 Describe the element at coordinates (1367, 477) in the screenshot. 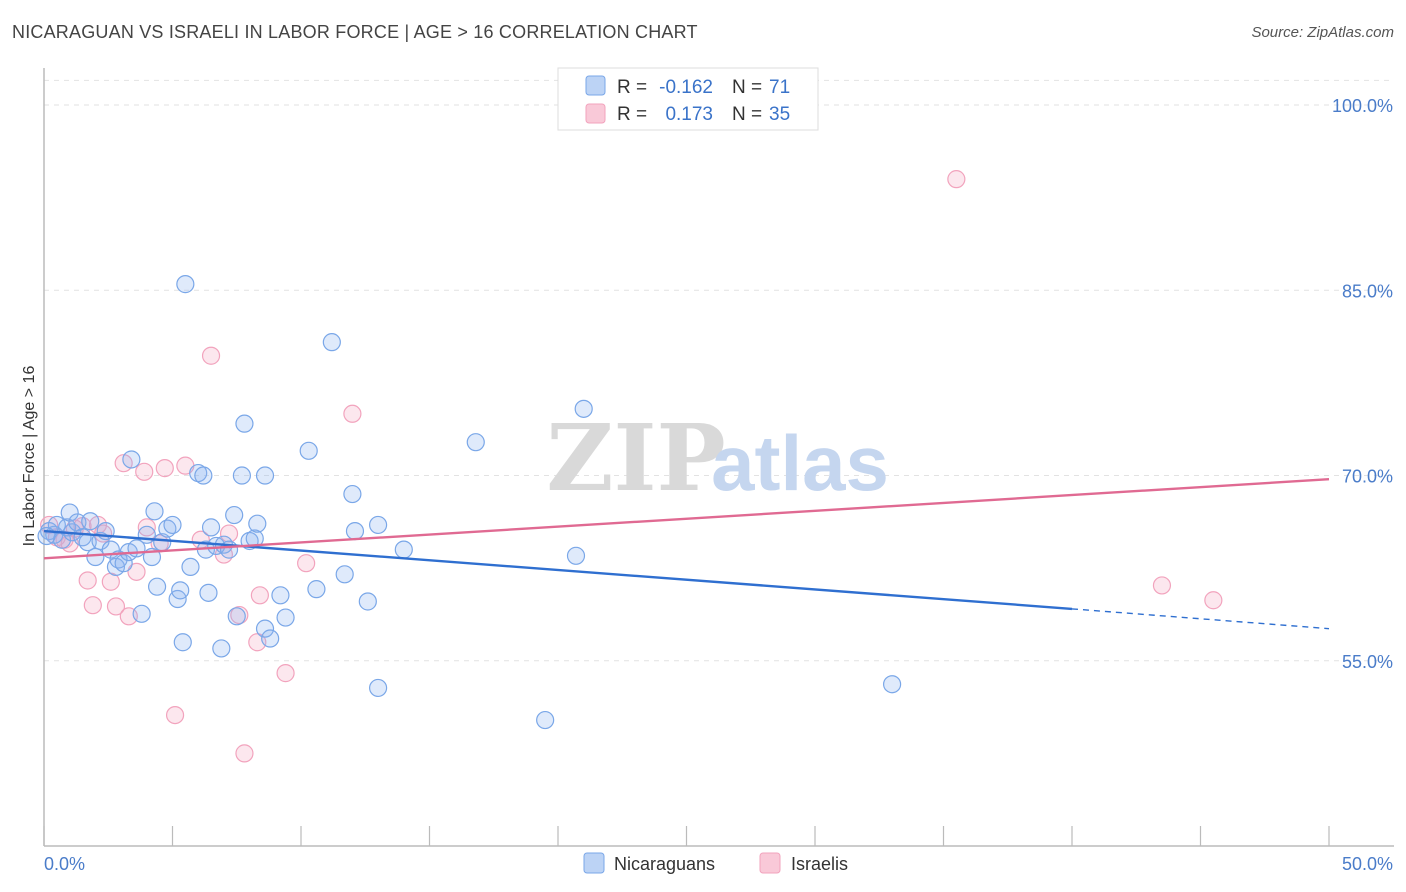

I see `y-tick-label: 70.0%` at that location.